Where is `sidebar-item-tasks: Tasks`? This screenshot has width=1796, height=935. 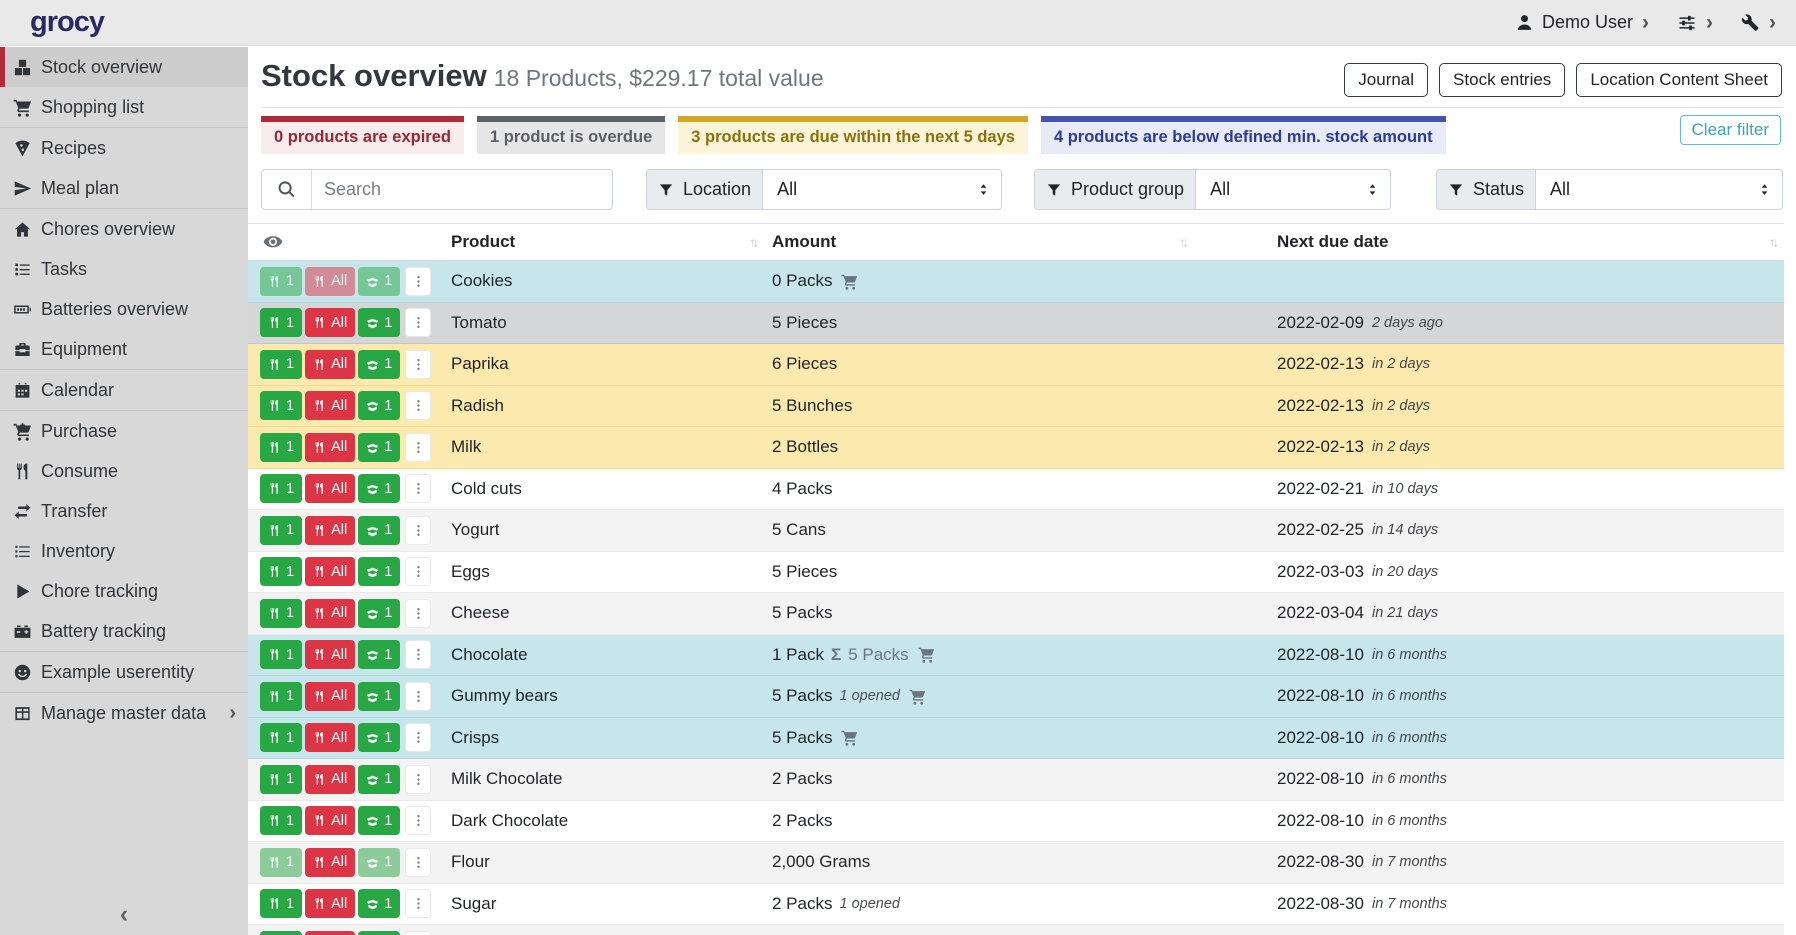
sidebar-item-tasks: Tasks is located at coordinates (124, 269).